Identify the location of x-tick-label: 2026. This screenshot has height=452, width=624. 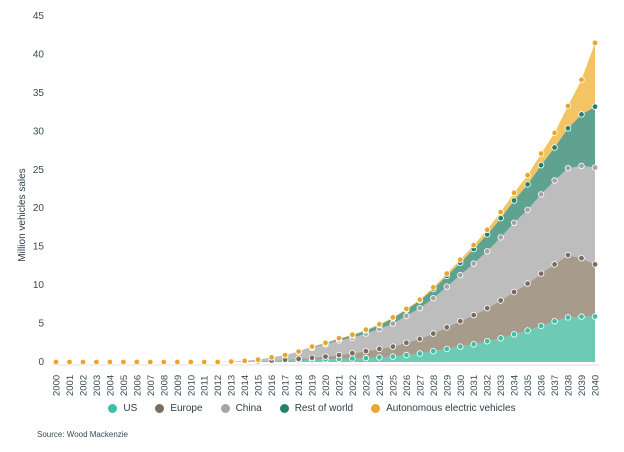
(407, 385).